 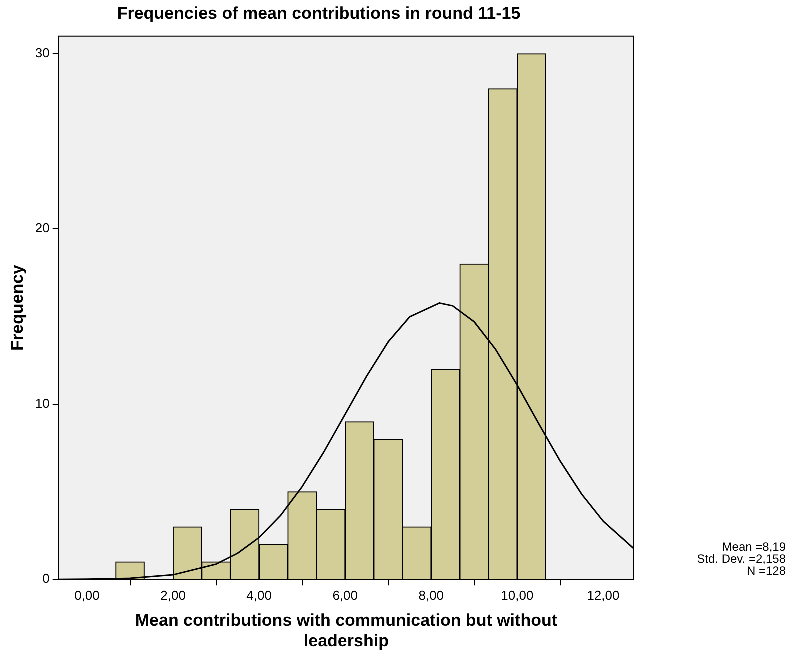 I want to click on x-tick-label: 0,00, so click(x=87, y=595).